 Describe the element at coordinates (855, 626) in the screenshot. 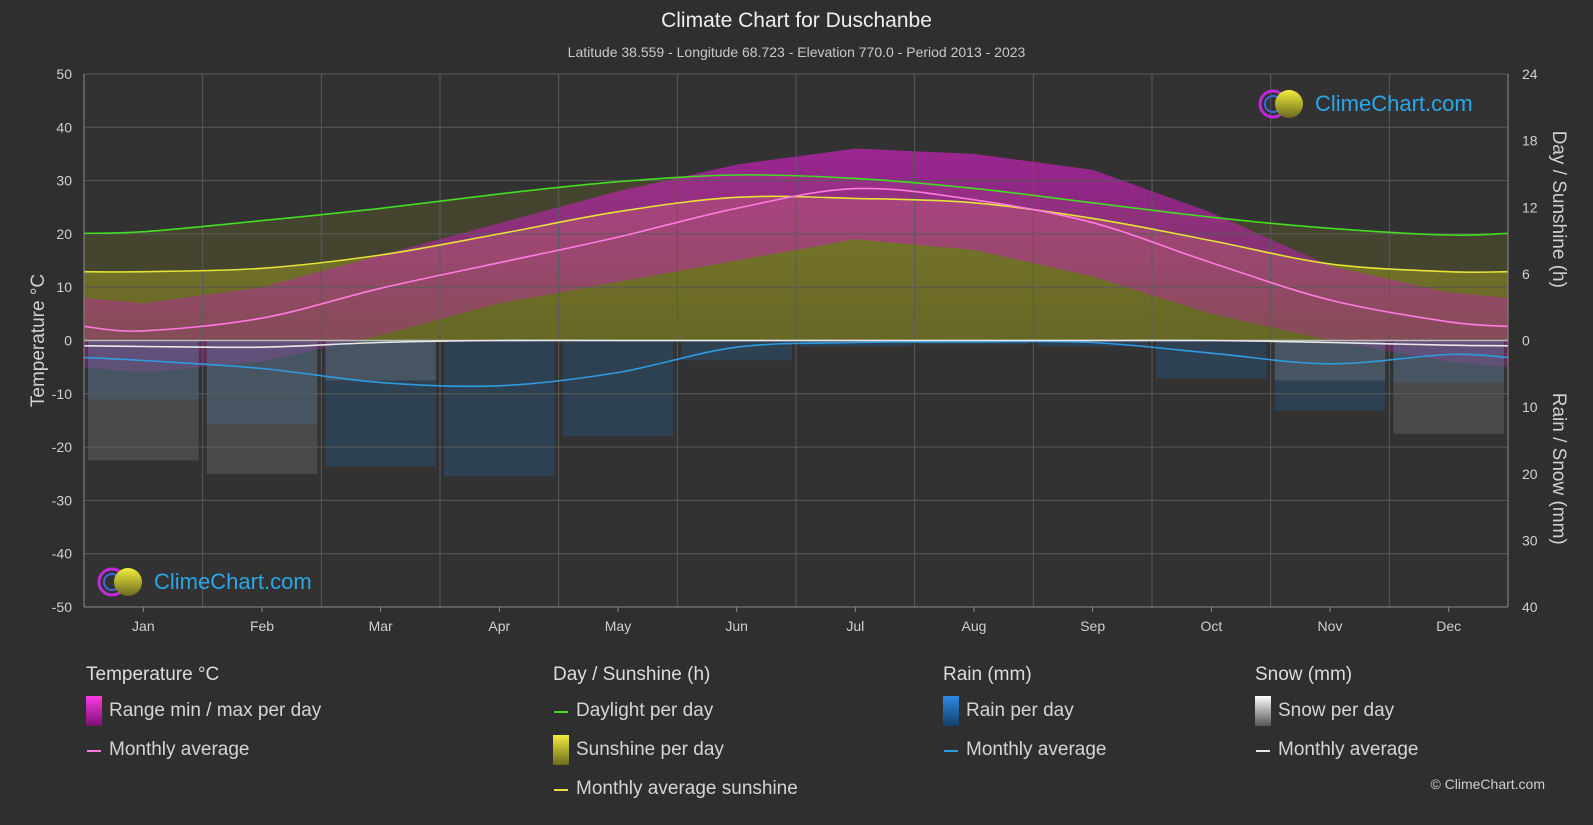

I see `x-tick-label: Jul` at that location.